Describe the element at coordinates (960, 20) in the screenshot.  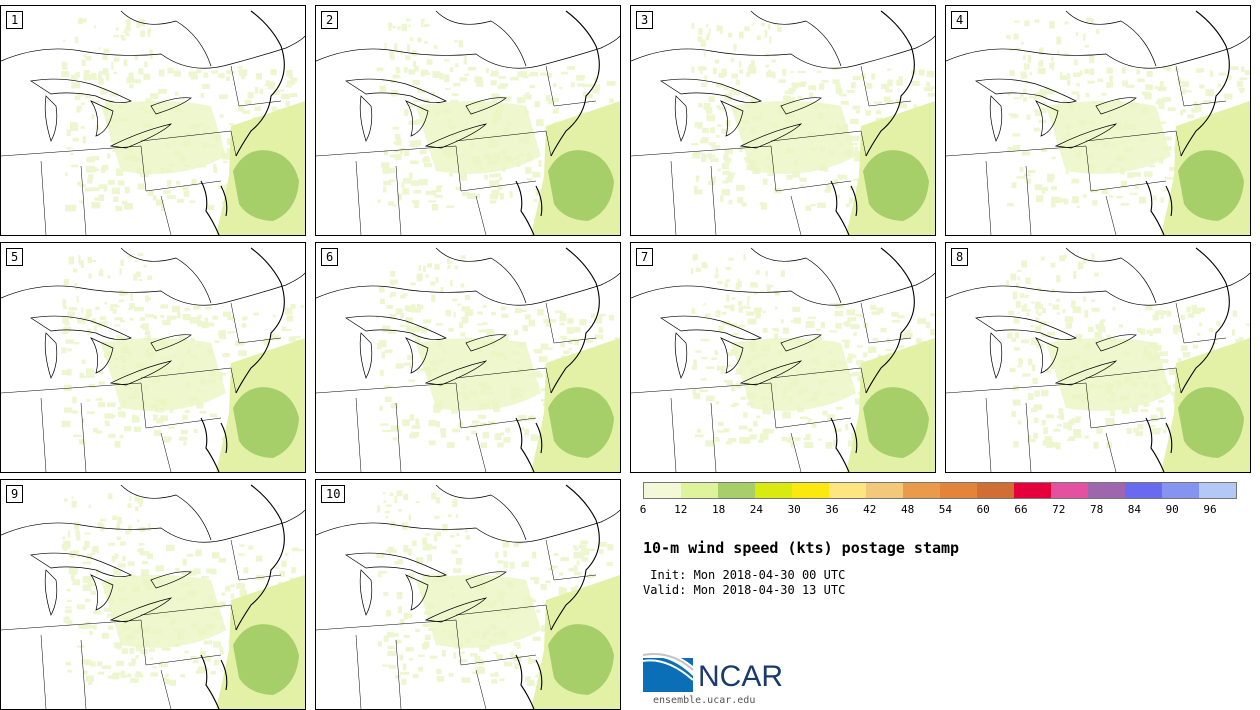
I see `panel-number: 4` at that location.